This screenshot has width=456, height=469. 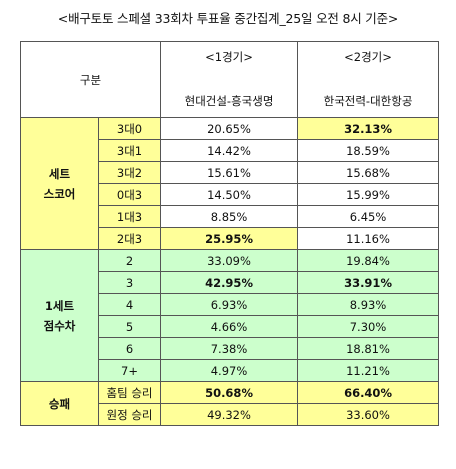 What do you see at coordinates (368, 282) in the screenshot?
I see `game-2-value: 33.91%` at bounding box center [368, 282].